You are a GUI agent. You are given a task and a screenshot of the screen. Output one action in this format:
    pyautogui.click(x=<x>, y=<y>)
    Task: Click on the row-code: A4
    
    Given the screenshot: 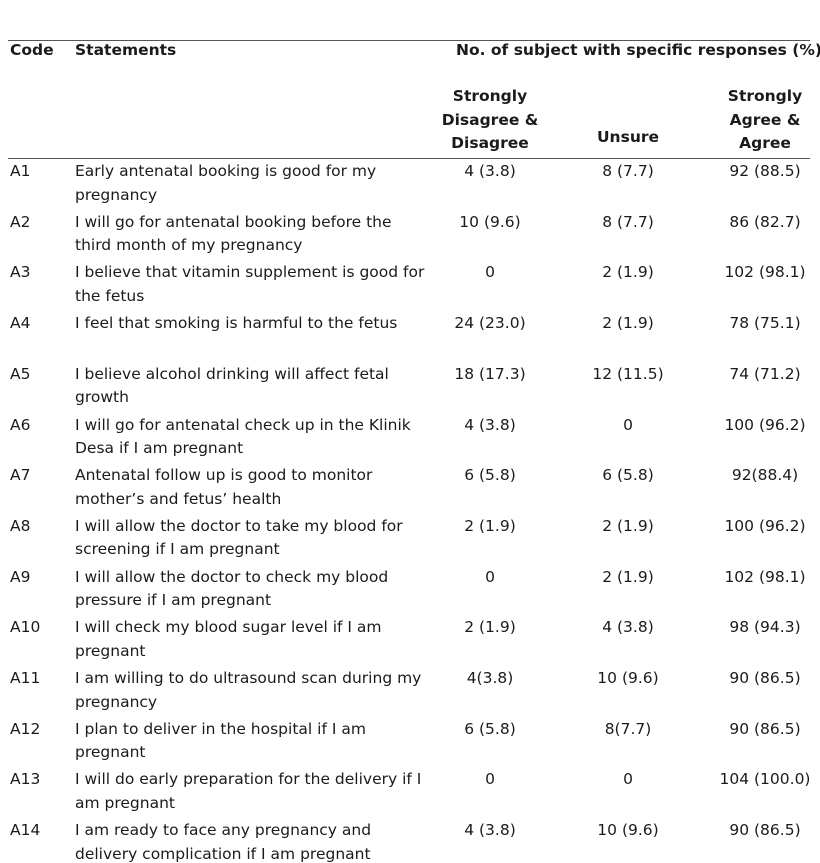 What is the action you would take?
    pyautogui.click(x=20, y=323)
    